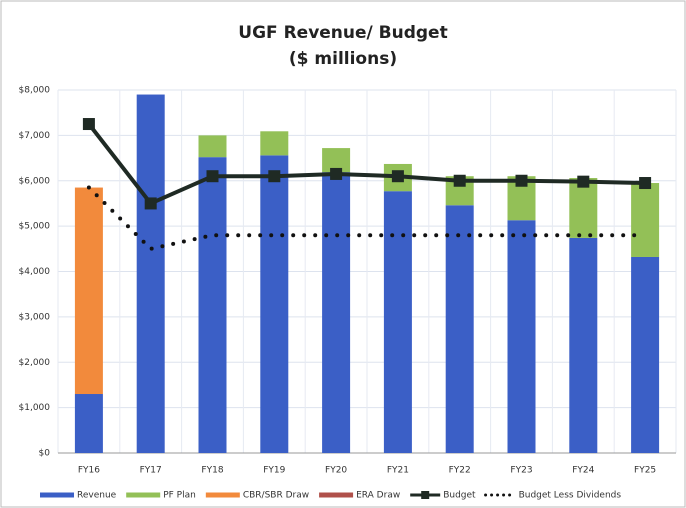  I want to click on x-tick-label: FY18, so click(212, 471).